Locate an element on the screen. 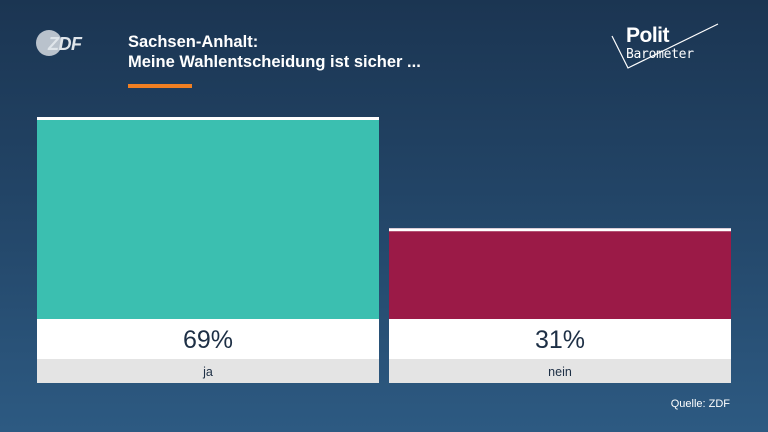  bar-nein is located at coordinates (560, 273).